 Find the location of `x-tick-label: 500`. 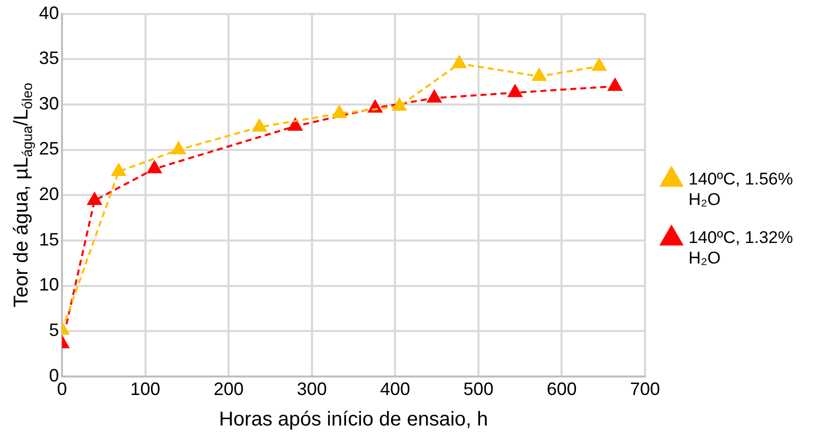

x-tick-label: 500 is located at coordinates (478, 389).